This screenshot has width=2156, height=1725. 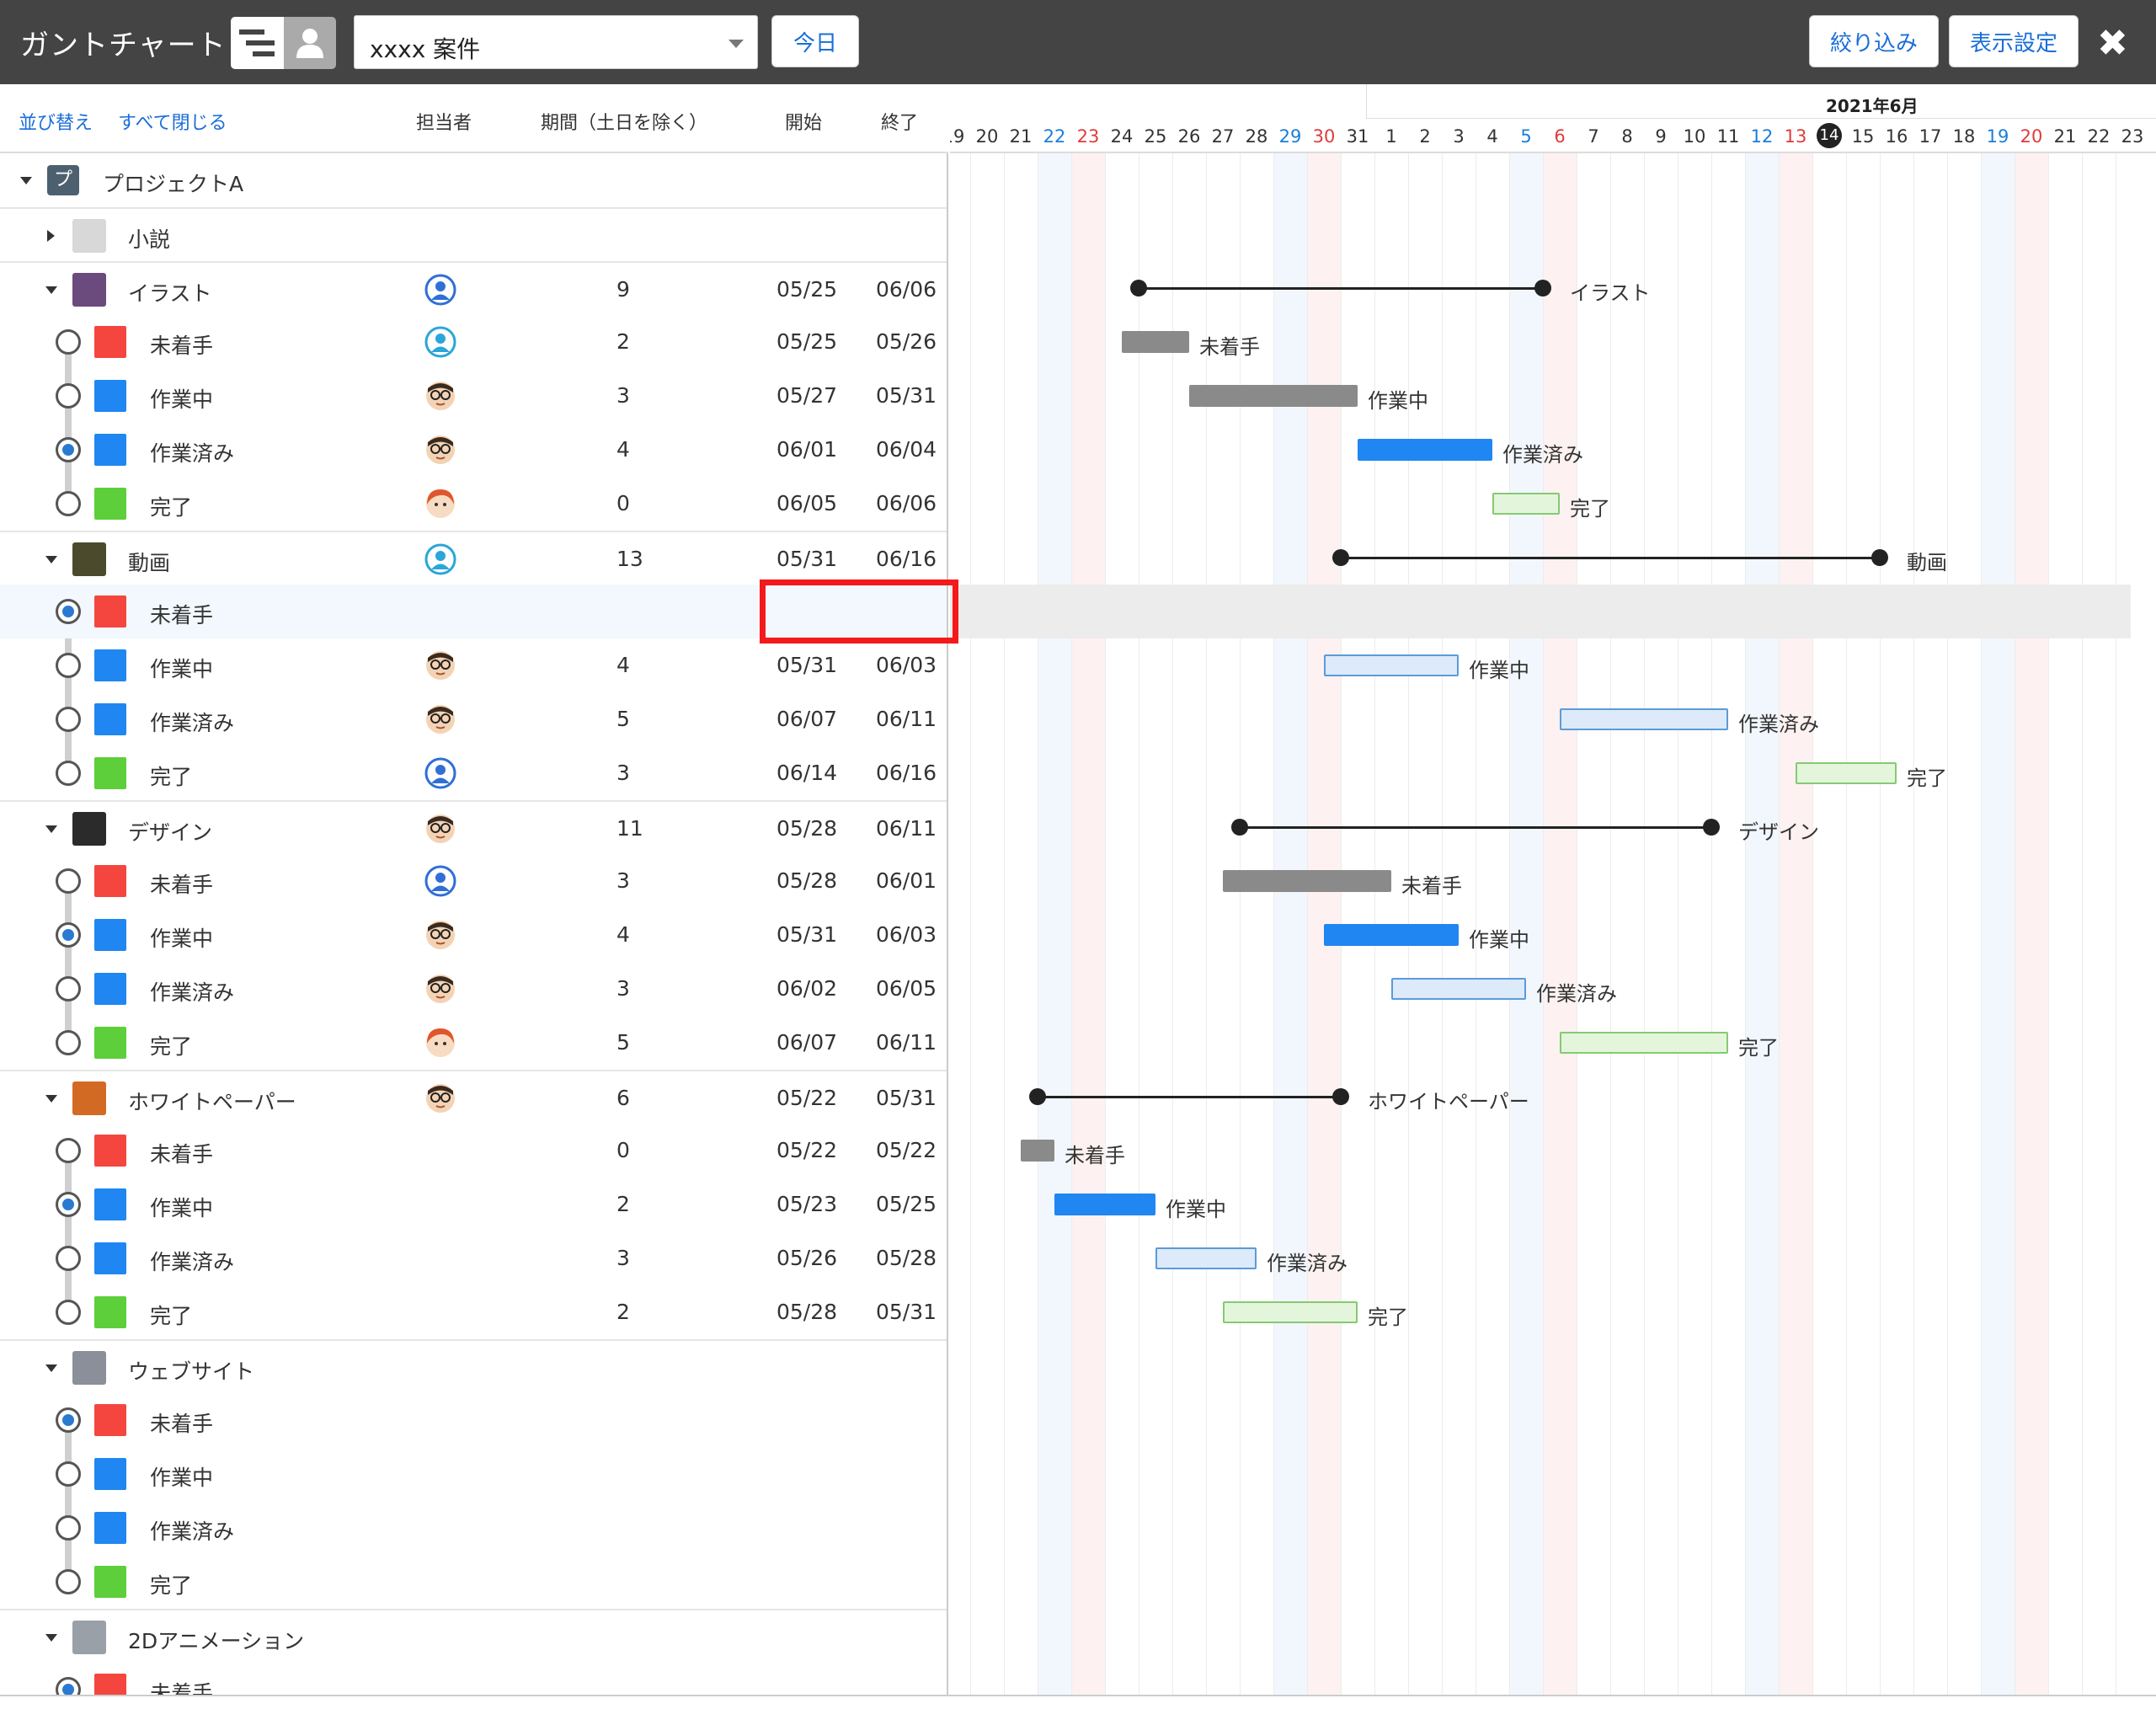 What do you see at coordinates (474, 1043) in the screenshot?
I see `task-row: 完了 5 06/07 06/11` at bounding box center [474, 1043].